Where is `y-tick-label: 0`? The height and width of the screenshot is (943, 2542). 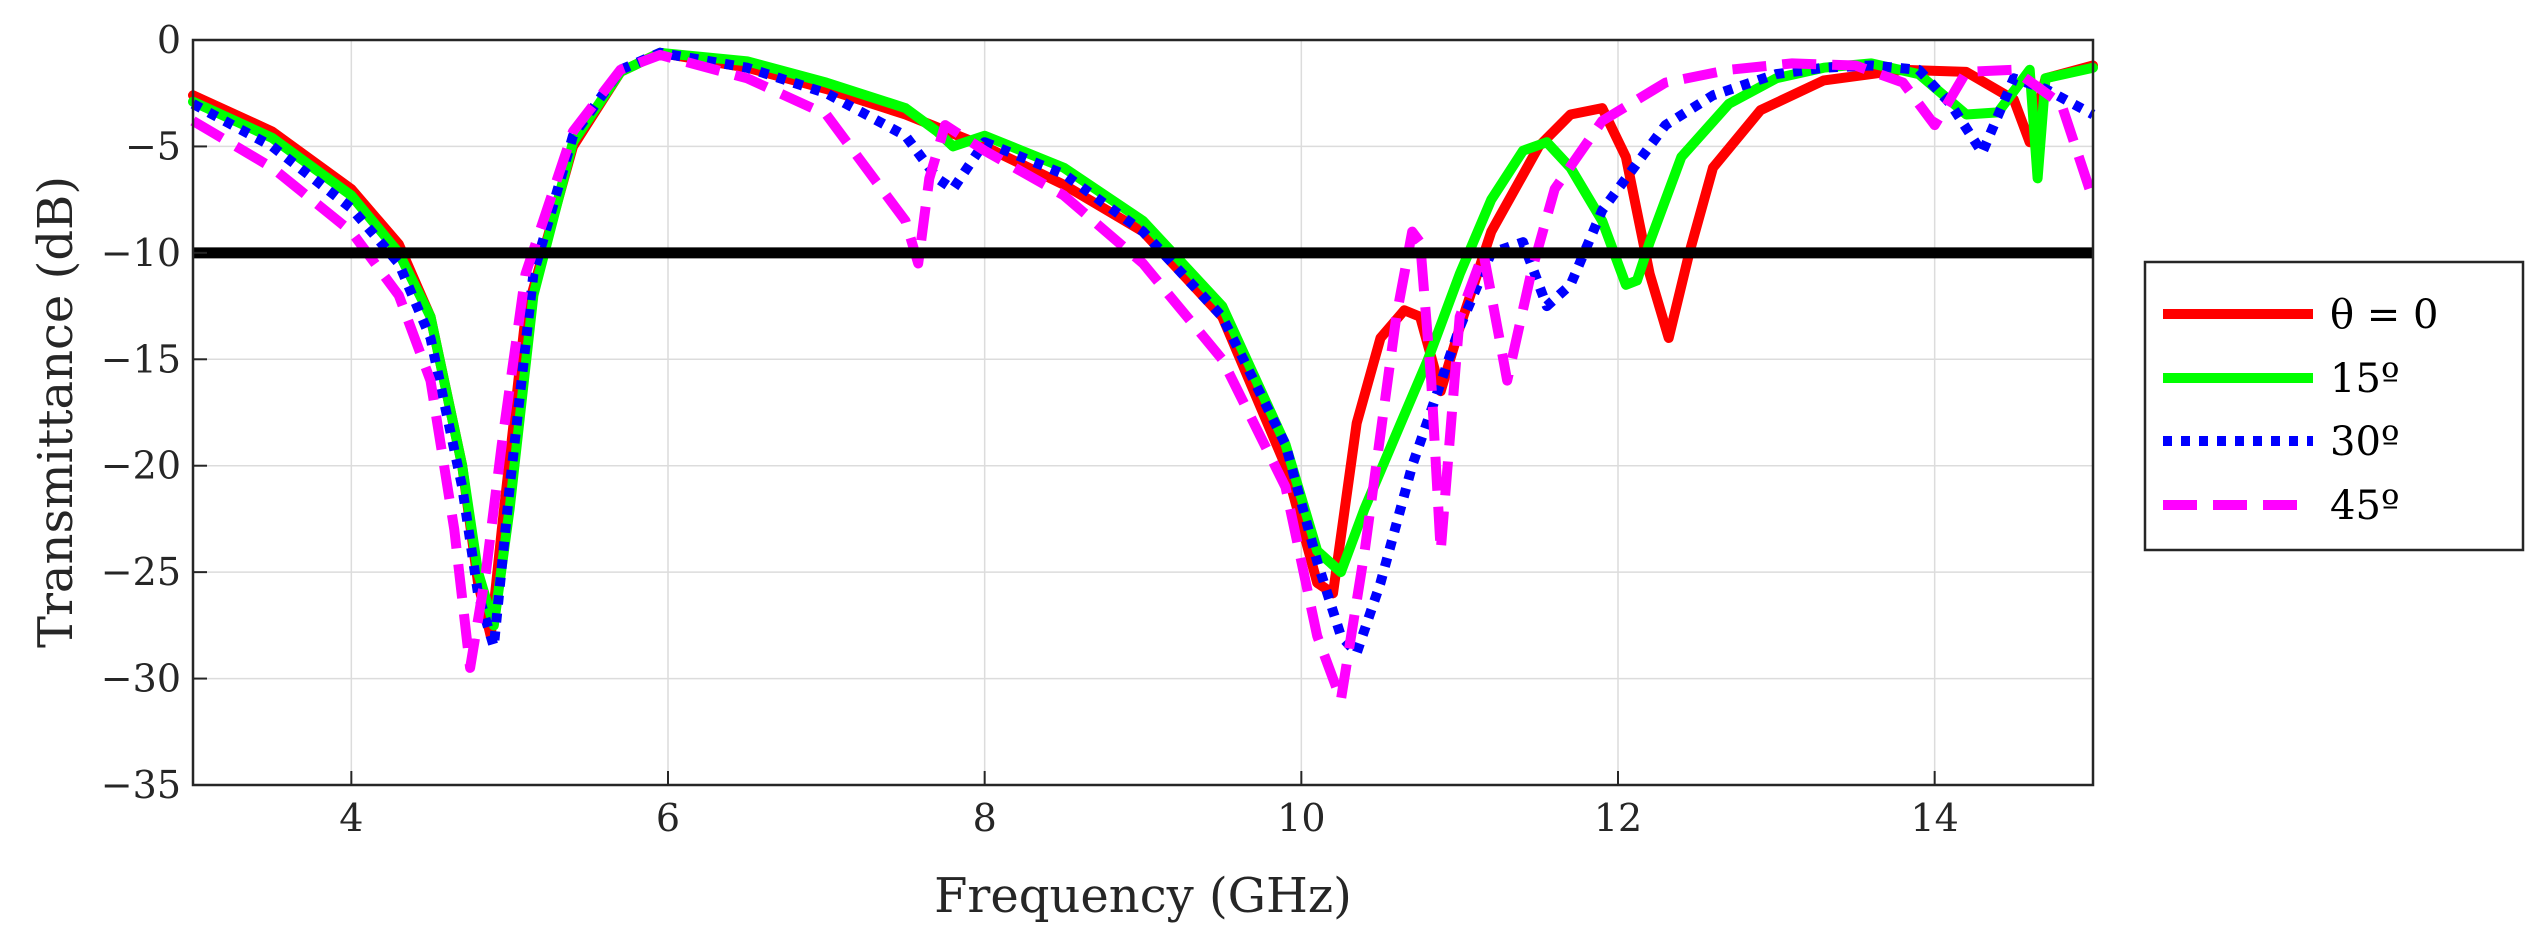 y-tick-label: 0 is located at coordinates (169, 40).